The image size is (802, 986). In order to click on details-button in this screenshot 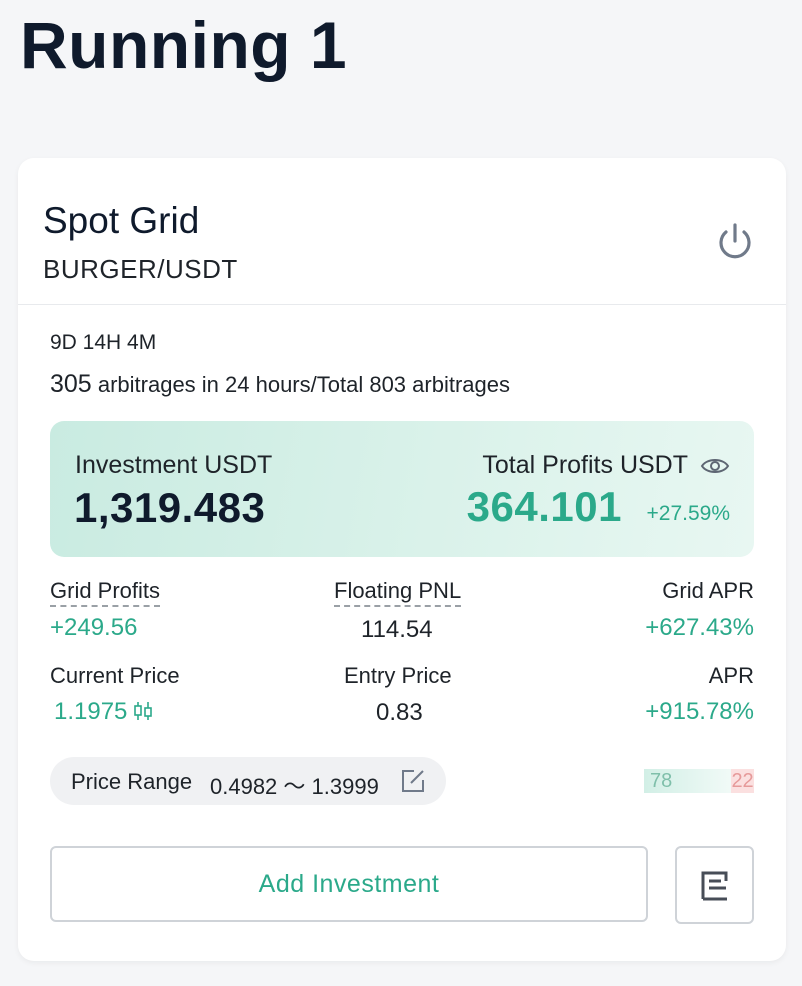, I will do `click(714, 885)`.